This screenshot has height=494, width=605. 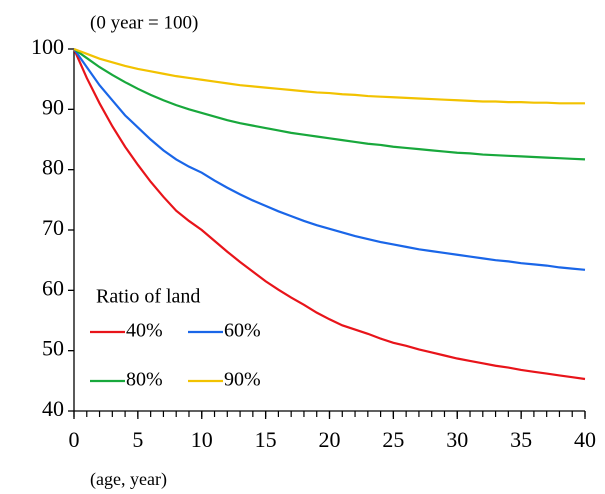 I want to click on data-line, so click(x=329, y=76).